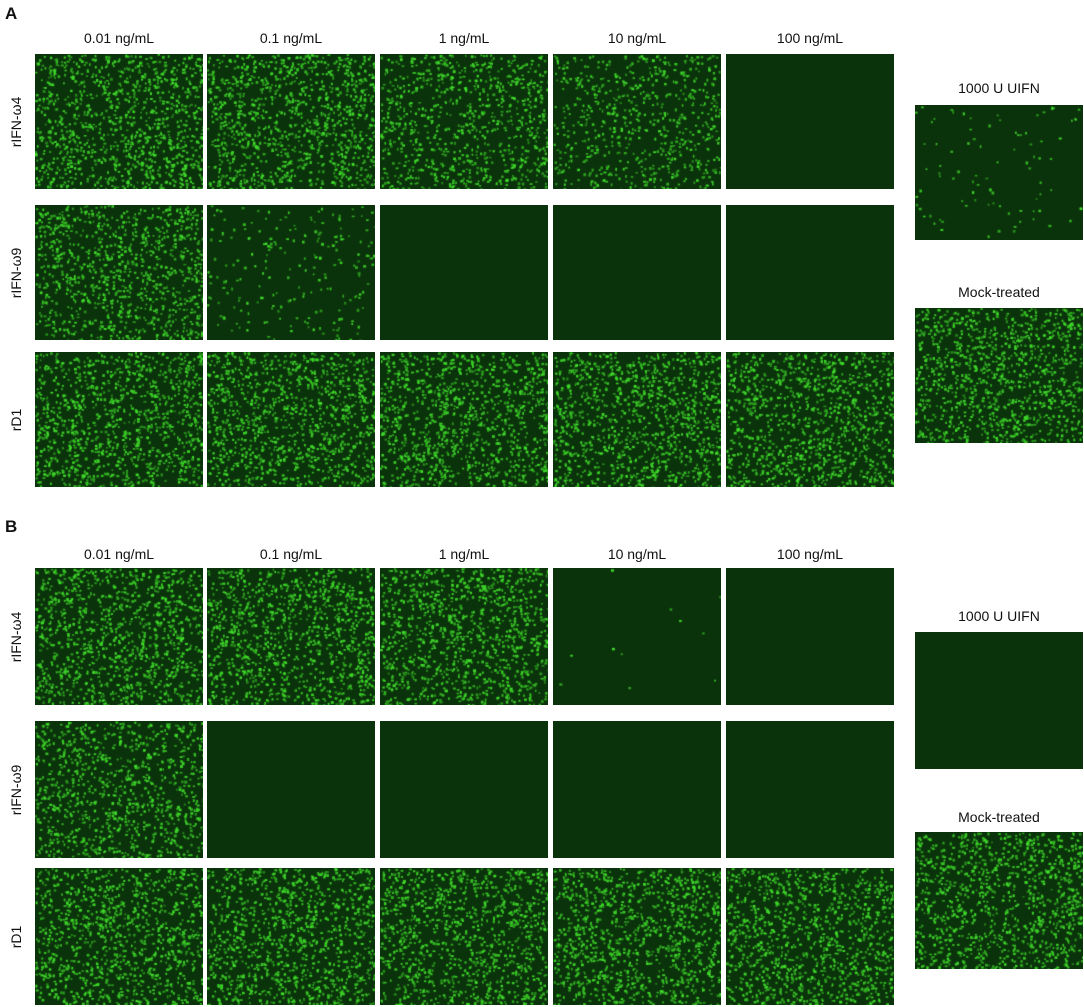 The height and width of the screenshot is (1007, 1084). What do you see at coordinates (11, 526) in the screenshot?
I see `panel-label: B` at bounding box center [11, 526].